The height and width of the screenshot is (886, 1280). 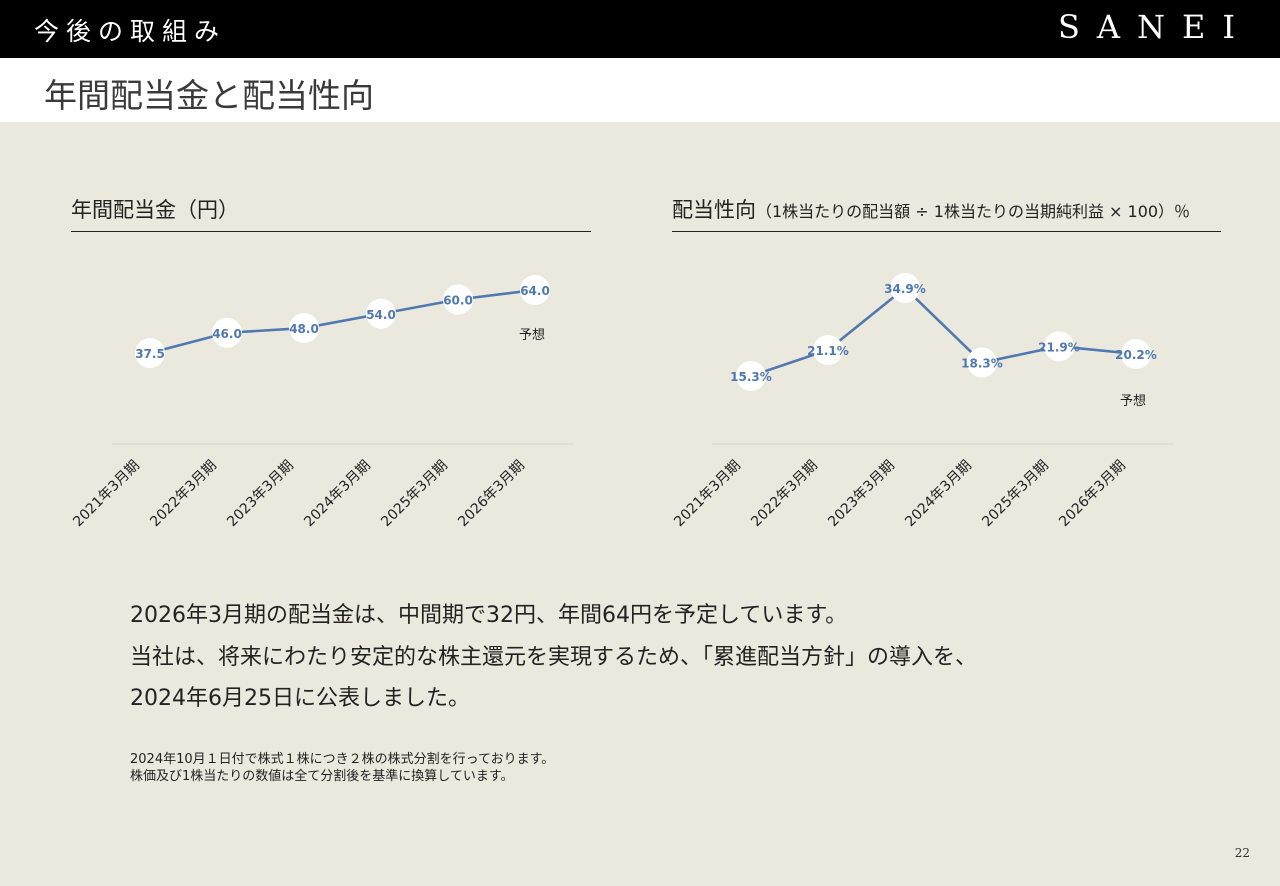 What do you see at coordinates (155, 210) in the screenshot?
I see `dividend-chart-title: 年間配当金（円）` at bounding box center [155, 210].